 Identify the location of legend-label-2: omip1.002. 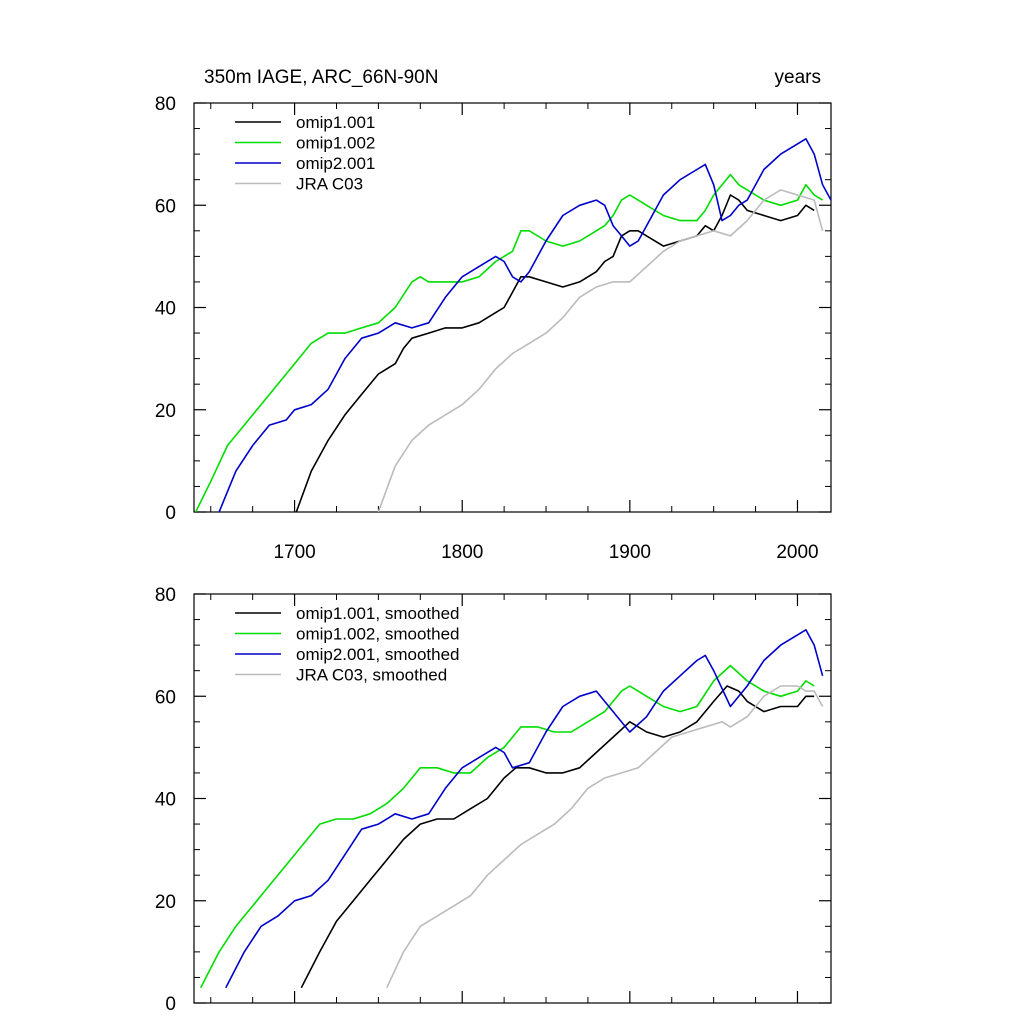
(335, 143).